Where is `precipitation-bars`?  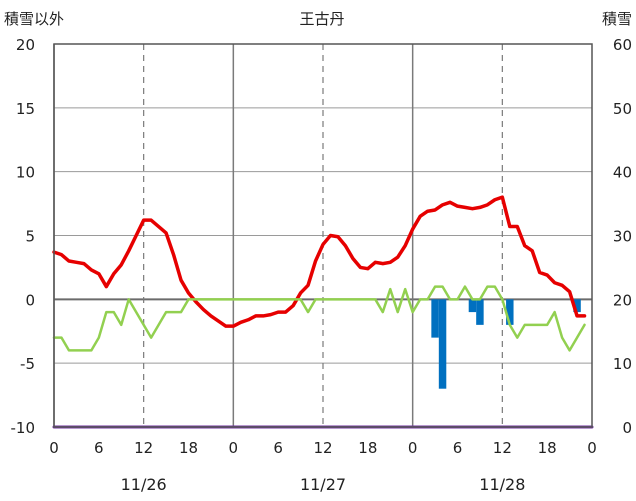
precipitation-bars is located at coordinates (506, 344).